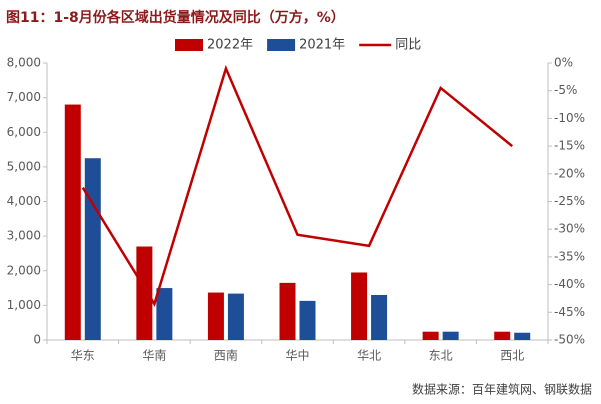 The image size is (601, 404). Describe the element at coordinates (24, 270) in the screenshot. I see `y-tick-label: 2,000` at that location.